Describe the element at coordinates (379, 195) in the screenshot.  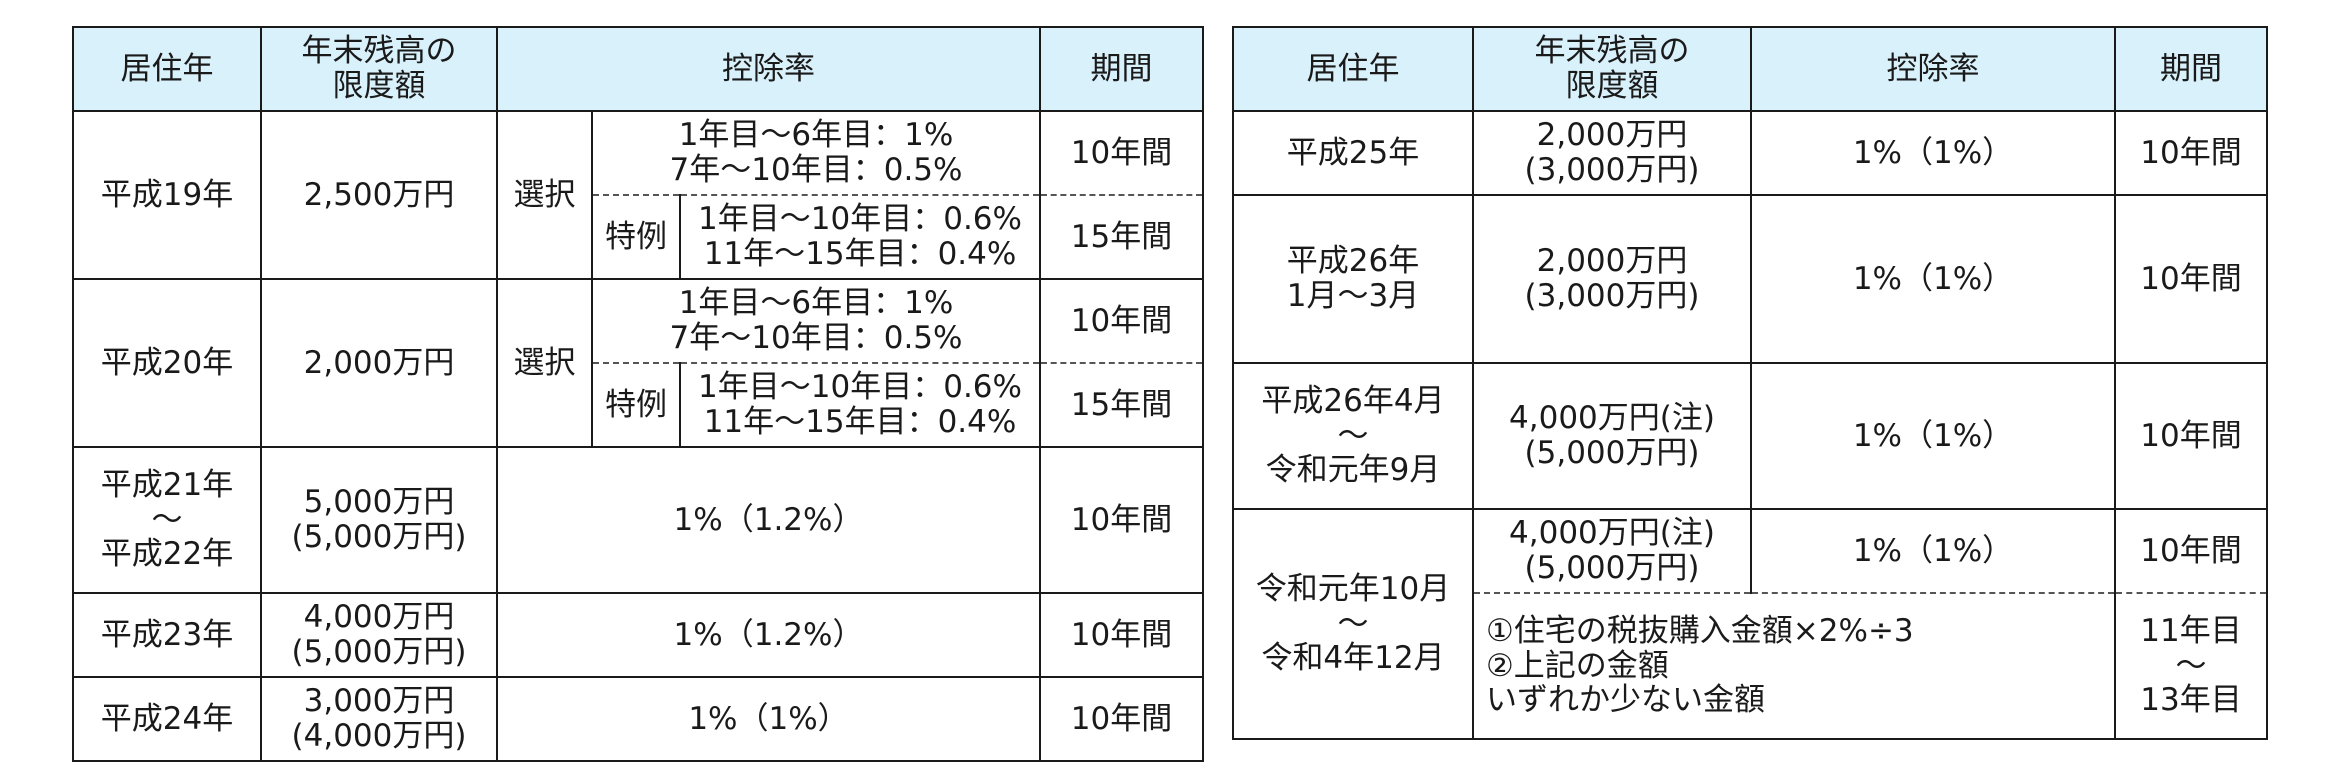
I see `limit-cell: 2,500万円` at that location.